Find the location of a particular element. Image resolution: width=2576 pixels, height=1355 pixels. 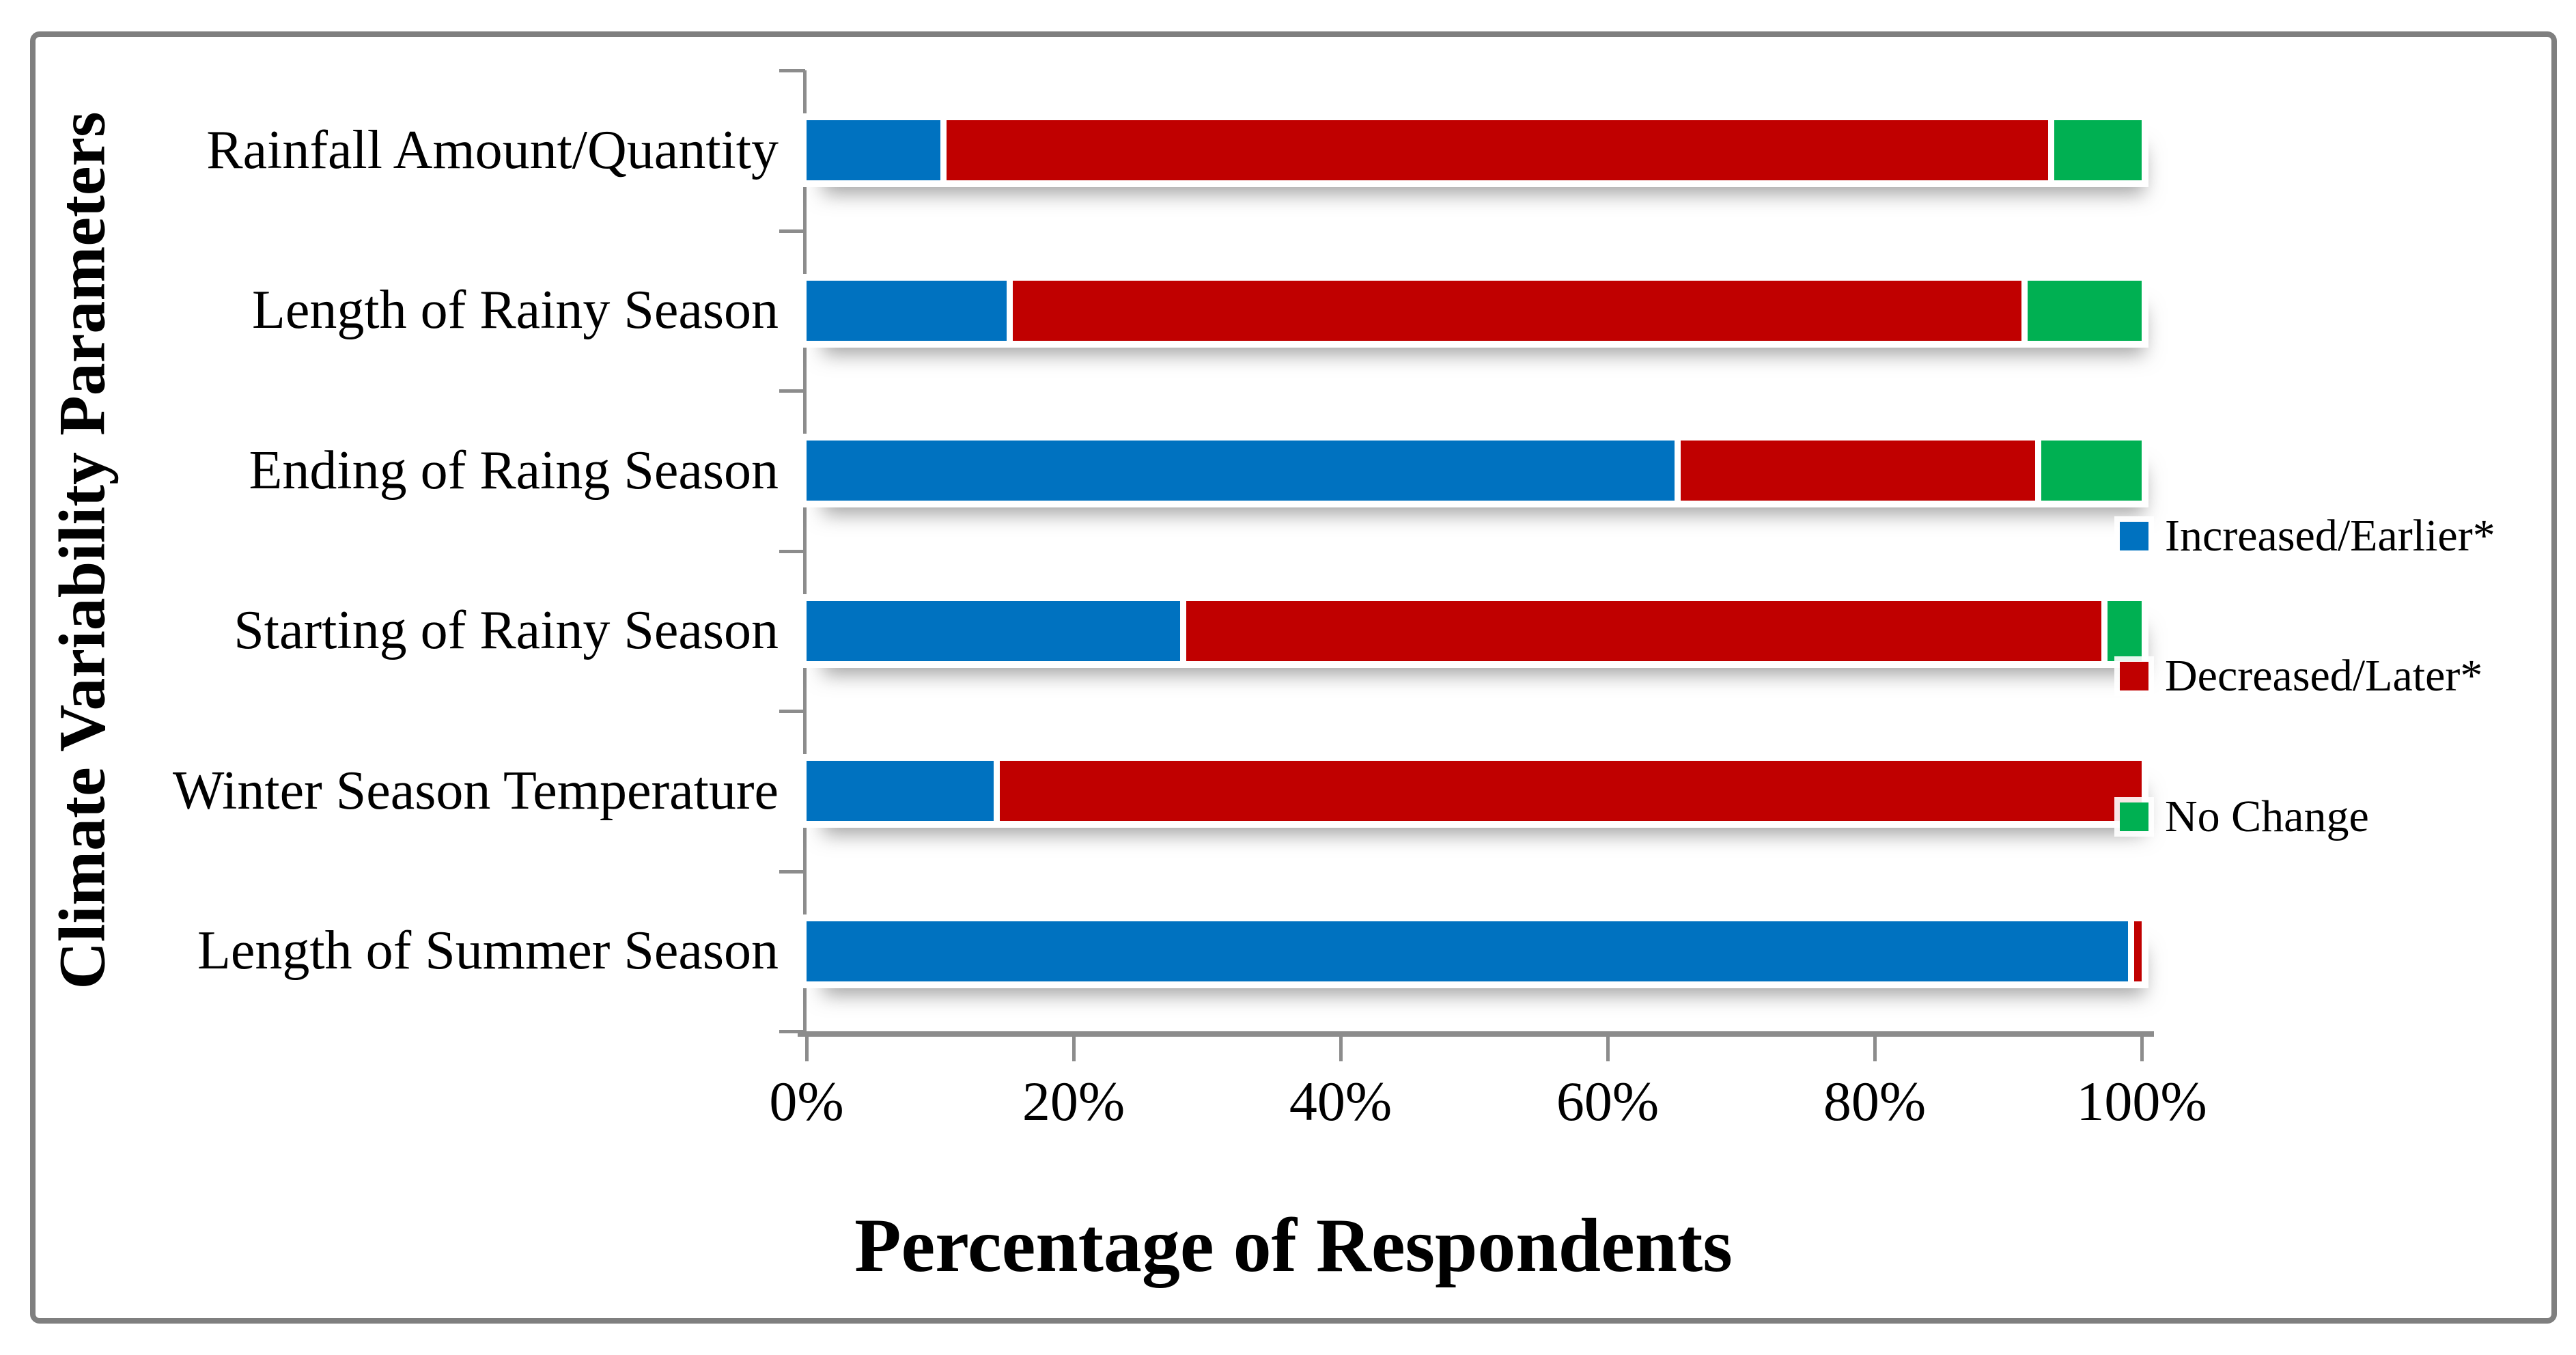

bar-ending-of-raing-season is located at coordinates (1474, 471).